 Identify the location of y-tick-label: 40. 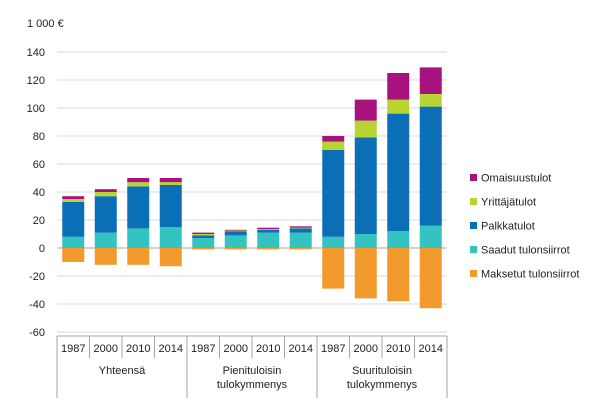
(39, 193).